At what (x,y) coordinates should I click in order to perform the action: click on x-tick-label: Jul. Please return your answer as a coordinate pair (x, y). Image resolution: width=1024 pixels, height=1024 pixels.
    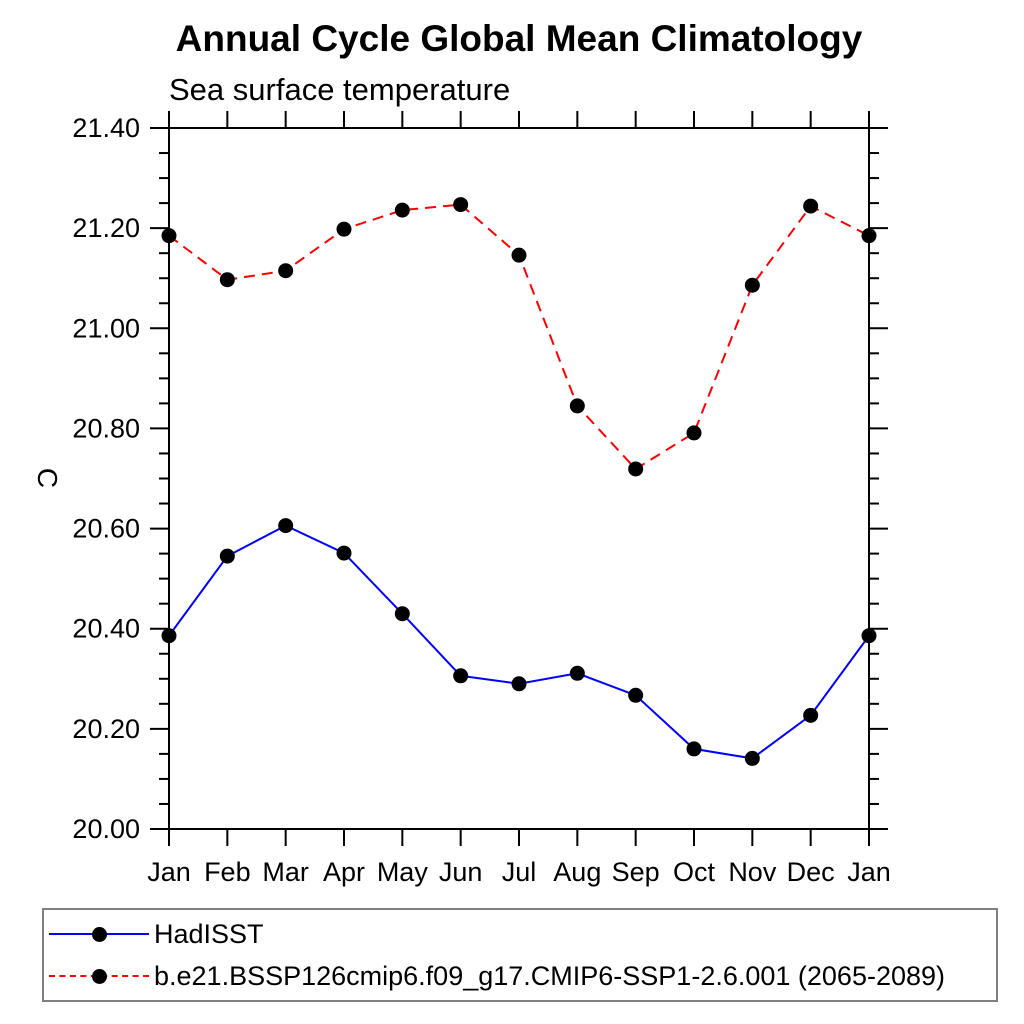
    Looking at the image, I should click on (519, 872).